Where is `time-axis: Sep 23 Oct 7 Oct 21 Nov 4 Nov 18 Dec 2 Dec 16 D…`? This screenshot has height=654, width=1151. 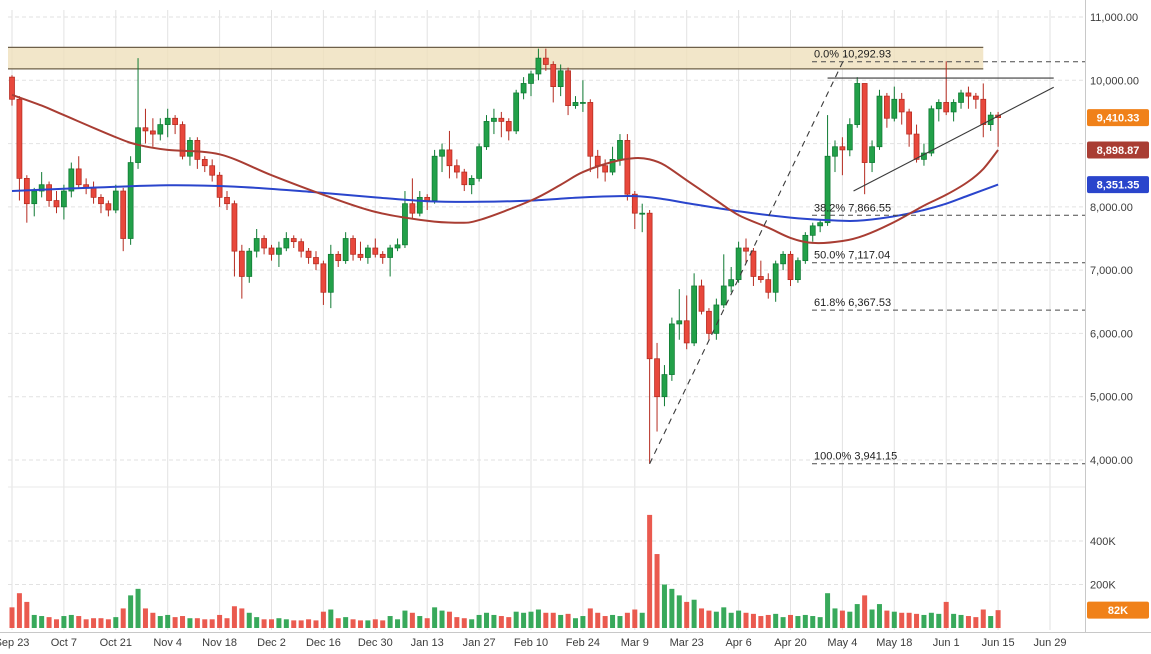 time-axis: Sep 23 Oct 7 Oct 21 Nov 4 Nov 18 Dec 2 Dec 16 D… is located at coordinates (533, 643).